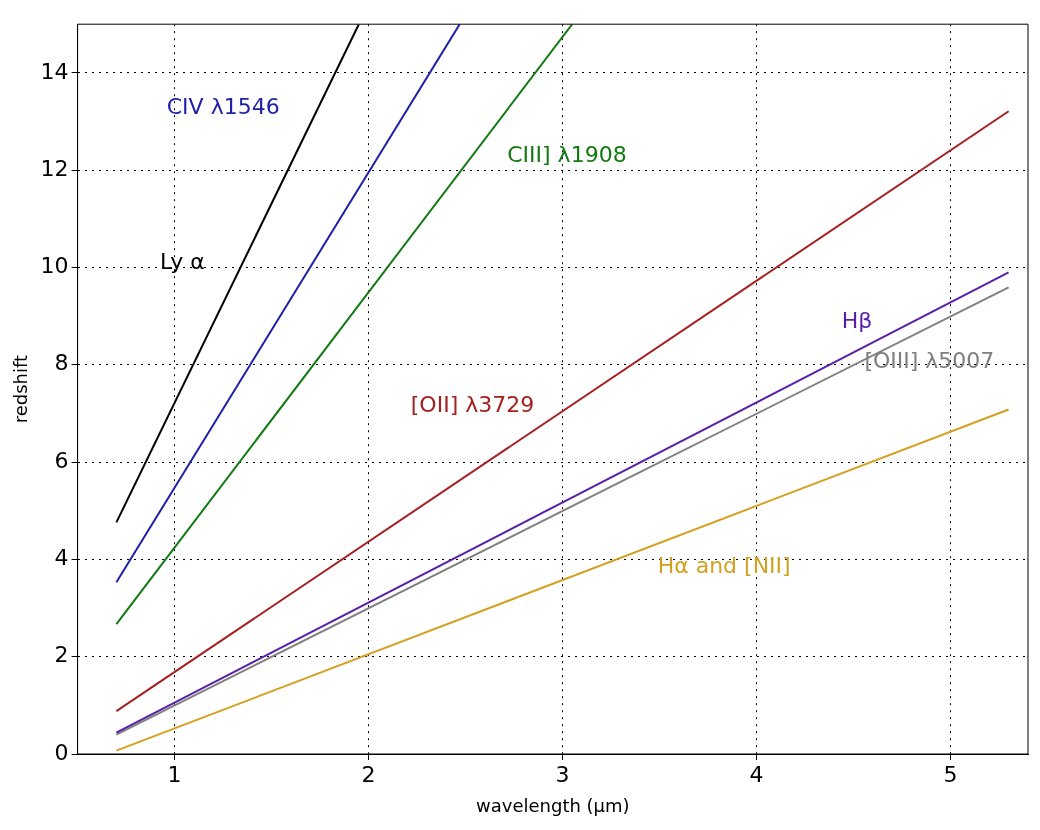 Image resolution: width=1040 pixels, height=830 pixels. Describe the element at coordinates (223, 106) in the screenshot. I see `text: CIV λ1546` at that location.